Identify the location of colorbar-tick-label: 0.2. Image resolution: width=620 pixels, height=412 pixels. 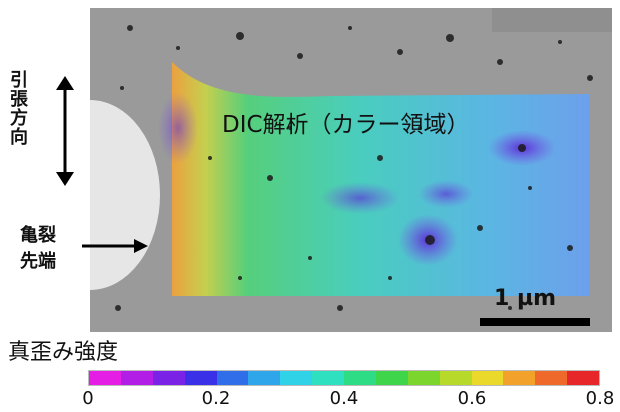
(216, 398).